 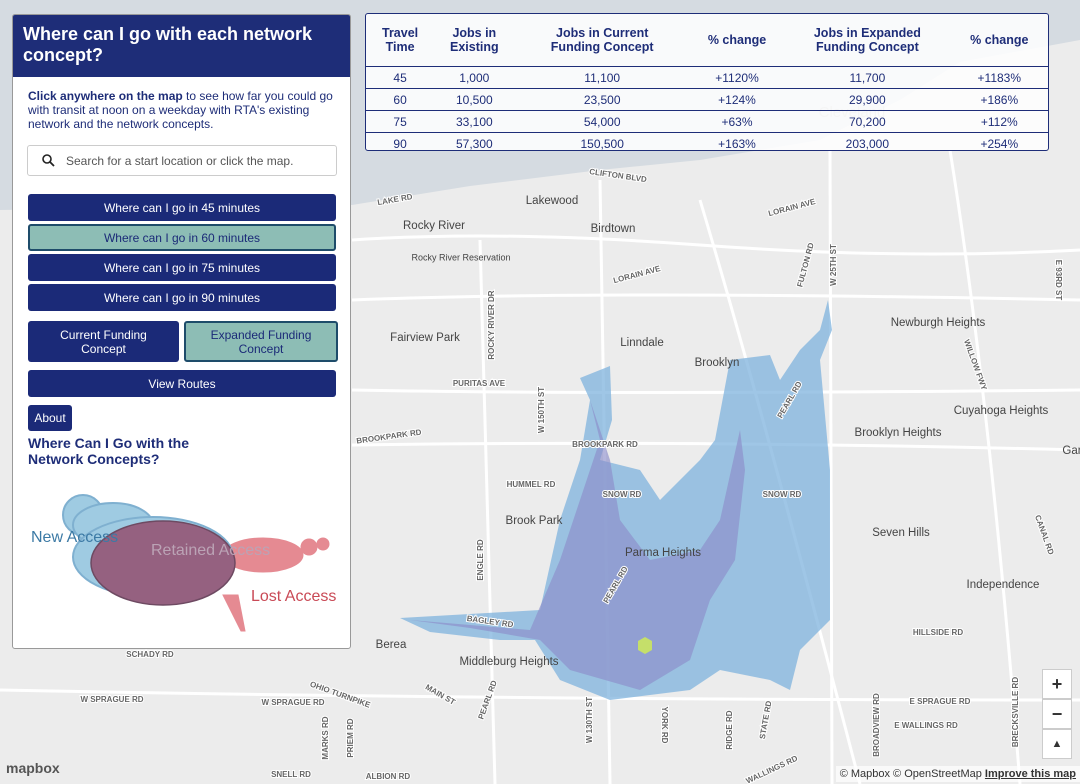 I want to click on improve-link: Improve this map, so click(x=1030, y=774).